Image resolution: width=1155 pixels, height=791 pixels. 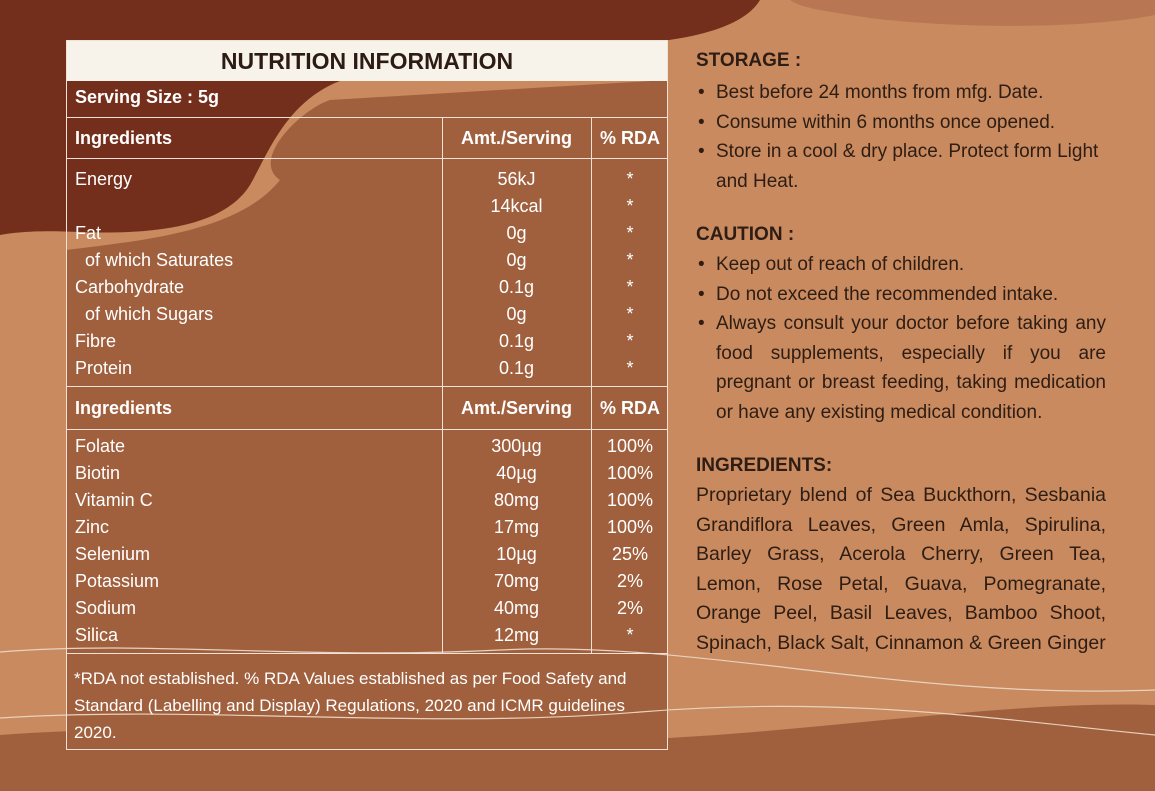 What do you see at coordinates (901, 93) in the screenshot?
I see `list-item: Best before 24 months from mfg. Date.` at bounding box center [901, 93].